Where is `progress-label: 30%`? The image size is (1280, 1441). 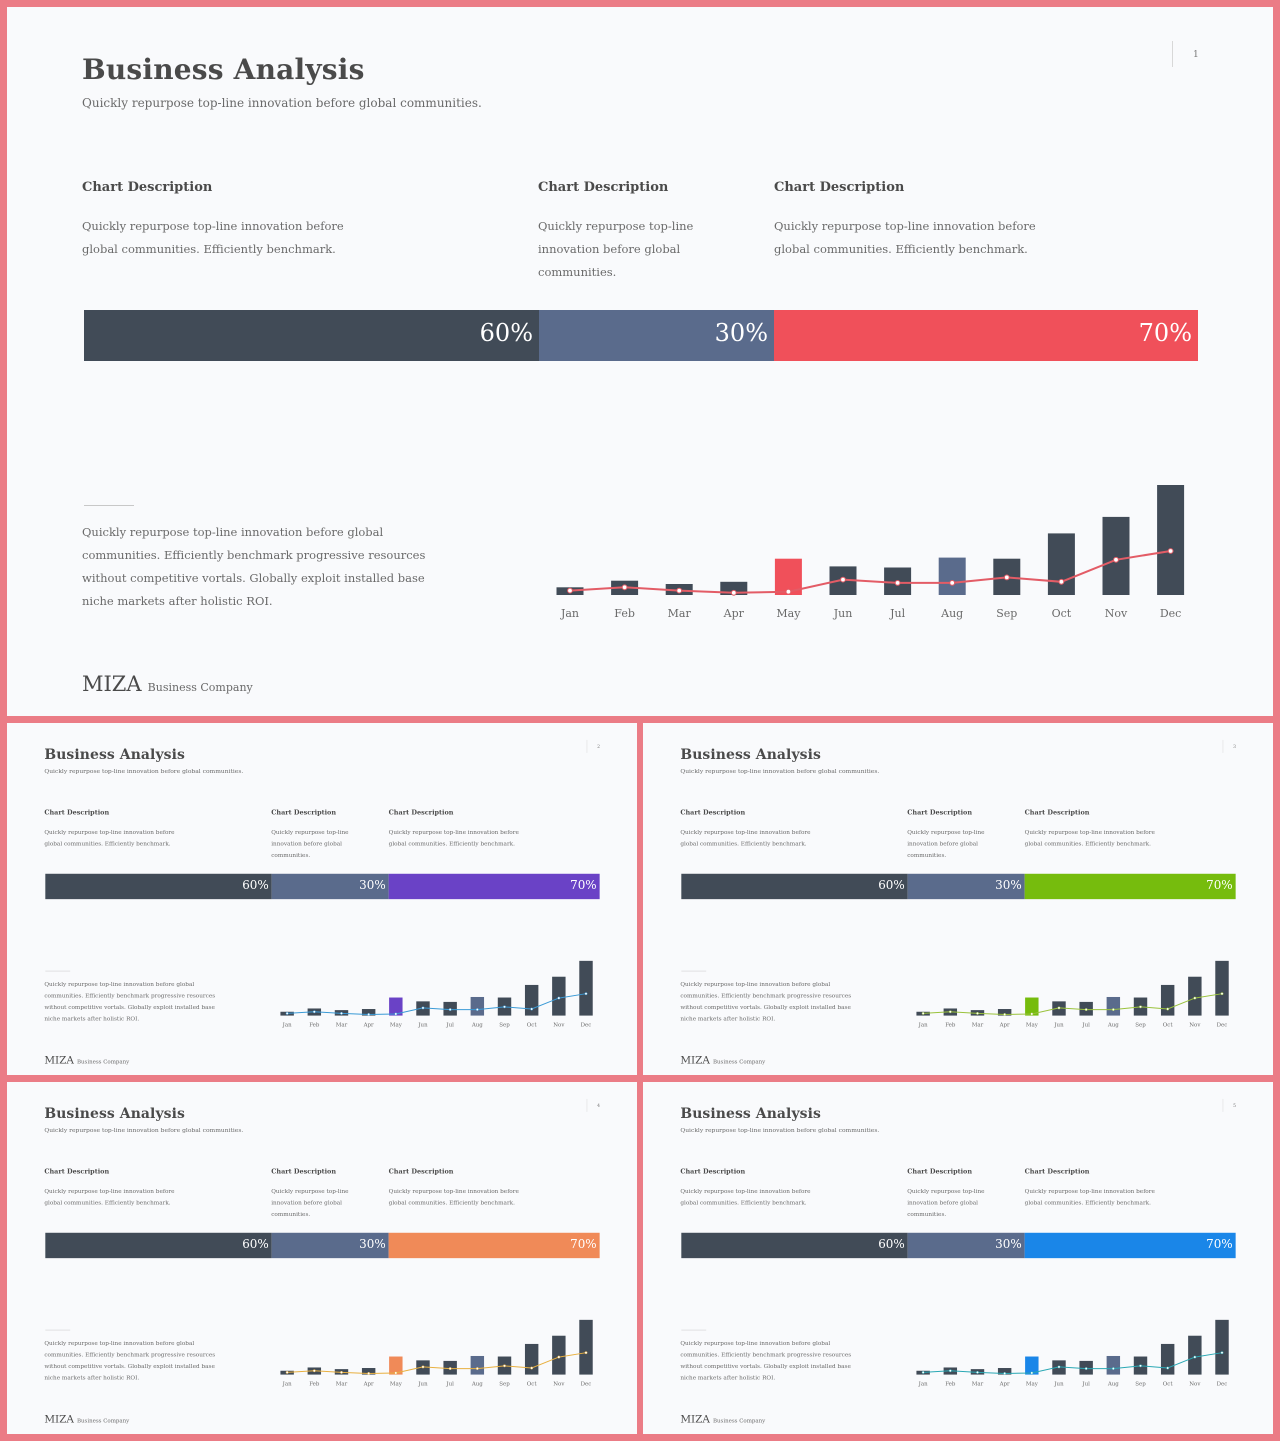
progress-label: 30% is located at coordinates (741, 333).